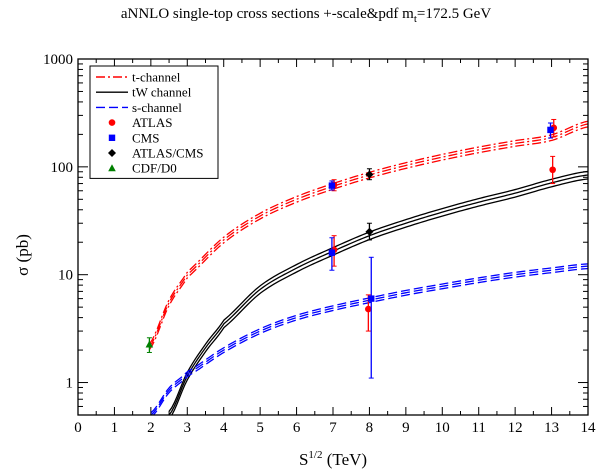 The image size is (612, 475). What do you see at coordinates (260, 428) in the screenshot?
I see `x-tick-label: 5` at bounding box center [260, 428].